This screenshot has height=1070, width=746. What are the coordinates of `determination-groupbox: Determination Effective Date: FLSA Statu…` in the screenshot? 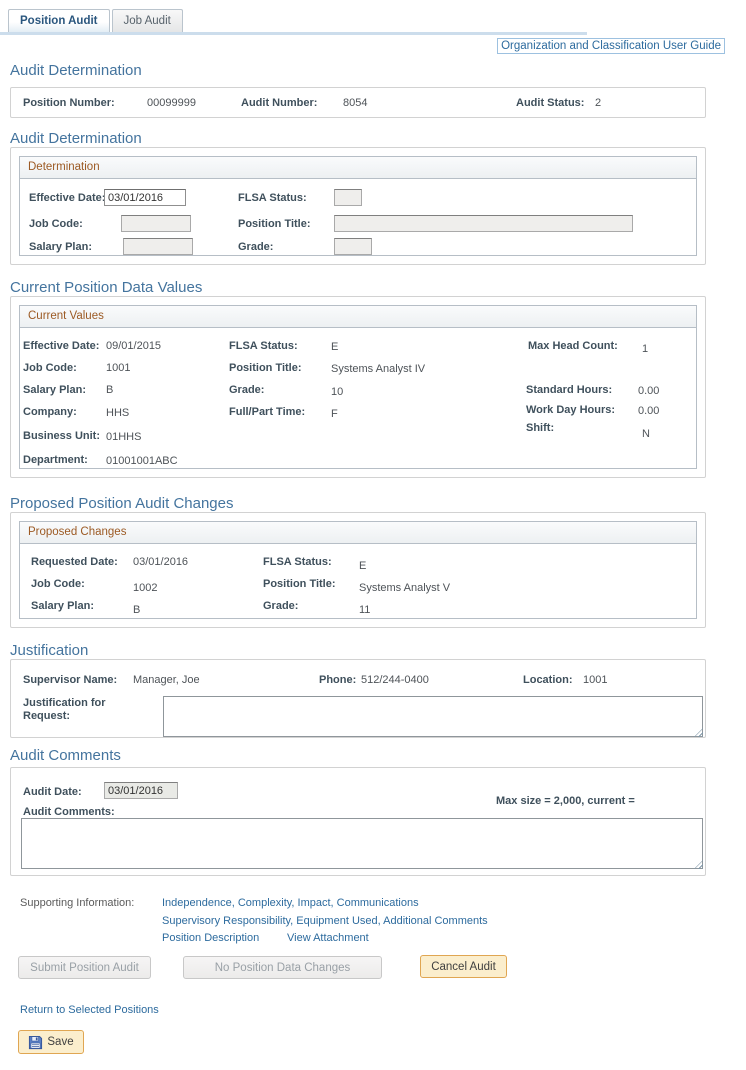 It's located at (358, 206).